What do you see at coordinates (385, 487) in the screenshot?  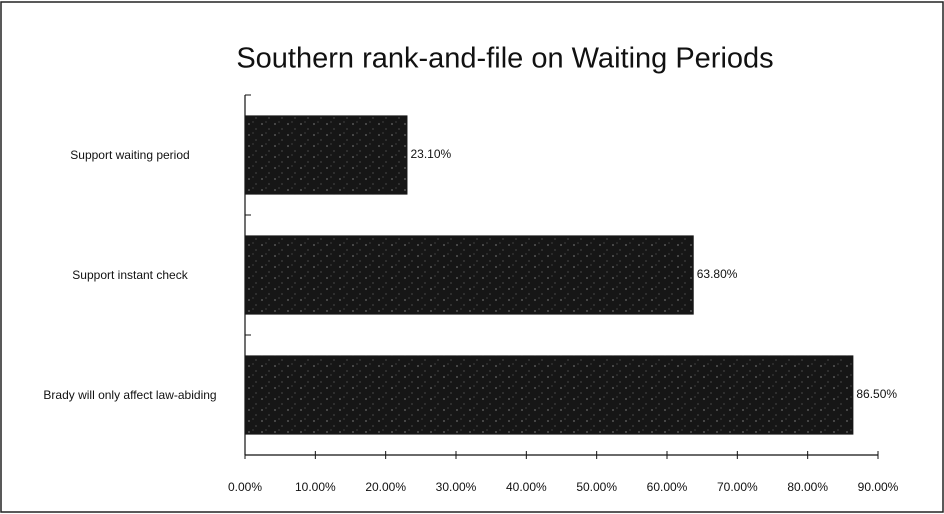 I see `x-tick-label: 20.00%` at bounding box center [385, 487].